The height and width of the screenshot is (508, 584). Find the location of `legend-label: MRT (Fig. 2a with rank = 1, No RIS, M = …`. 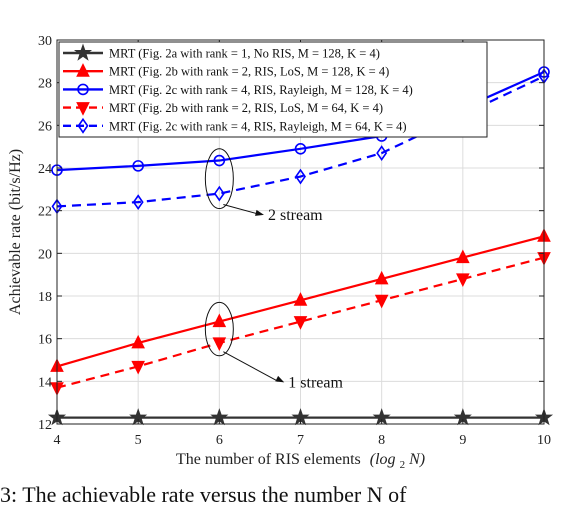

legend-label: MRT (Fig. 2a with rank = 1, No RIS, M = … is located at coordinates (244, 54).